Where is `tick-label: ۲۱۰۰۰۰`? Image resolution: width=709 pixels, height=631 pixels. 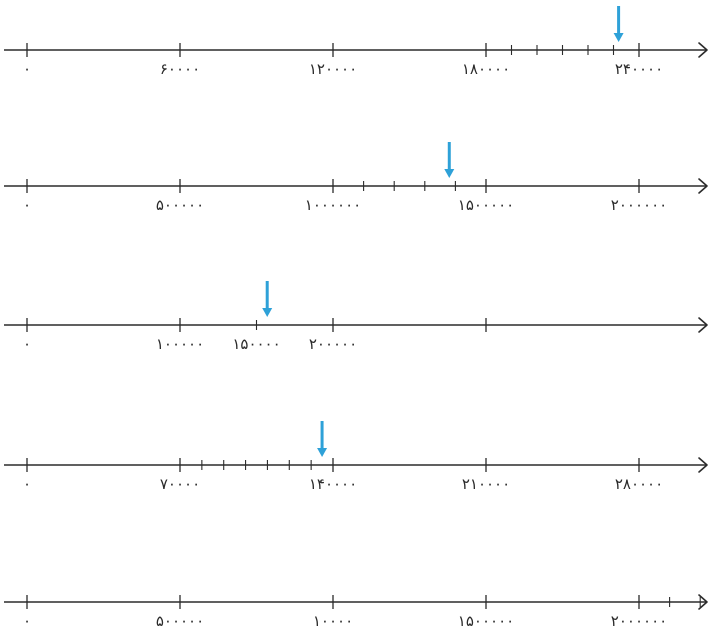 tick-label: ۲۱۰۰۰۰ is located at coordinates (486, 484).